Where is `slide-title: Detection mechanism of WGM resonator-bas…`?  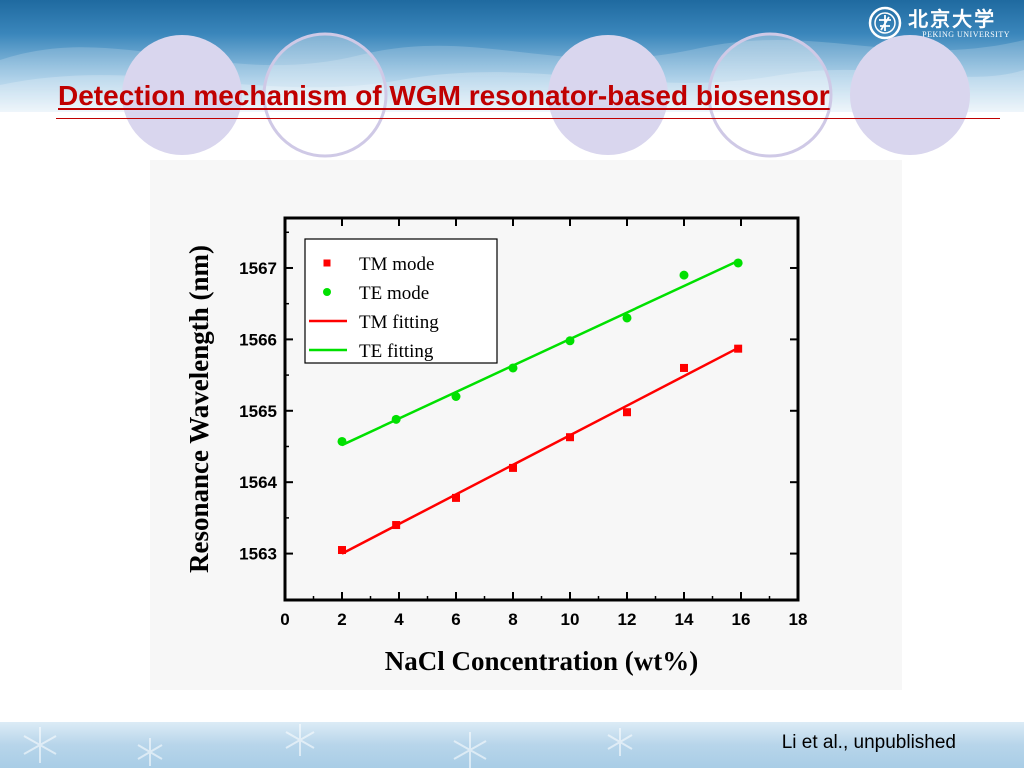
slide-title: Detection mechanism of WGM resonator-bas… is located at coordinates (444, 95).